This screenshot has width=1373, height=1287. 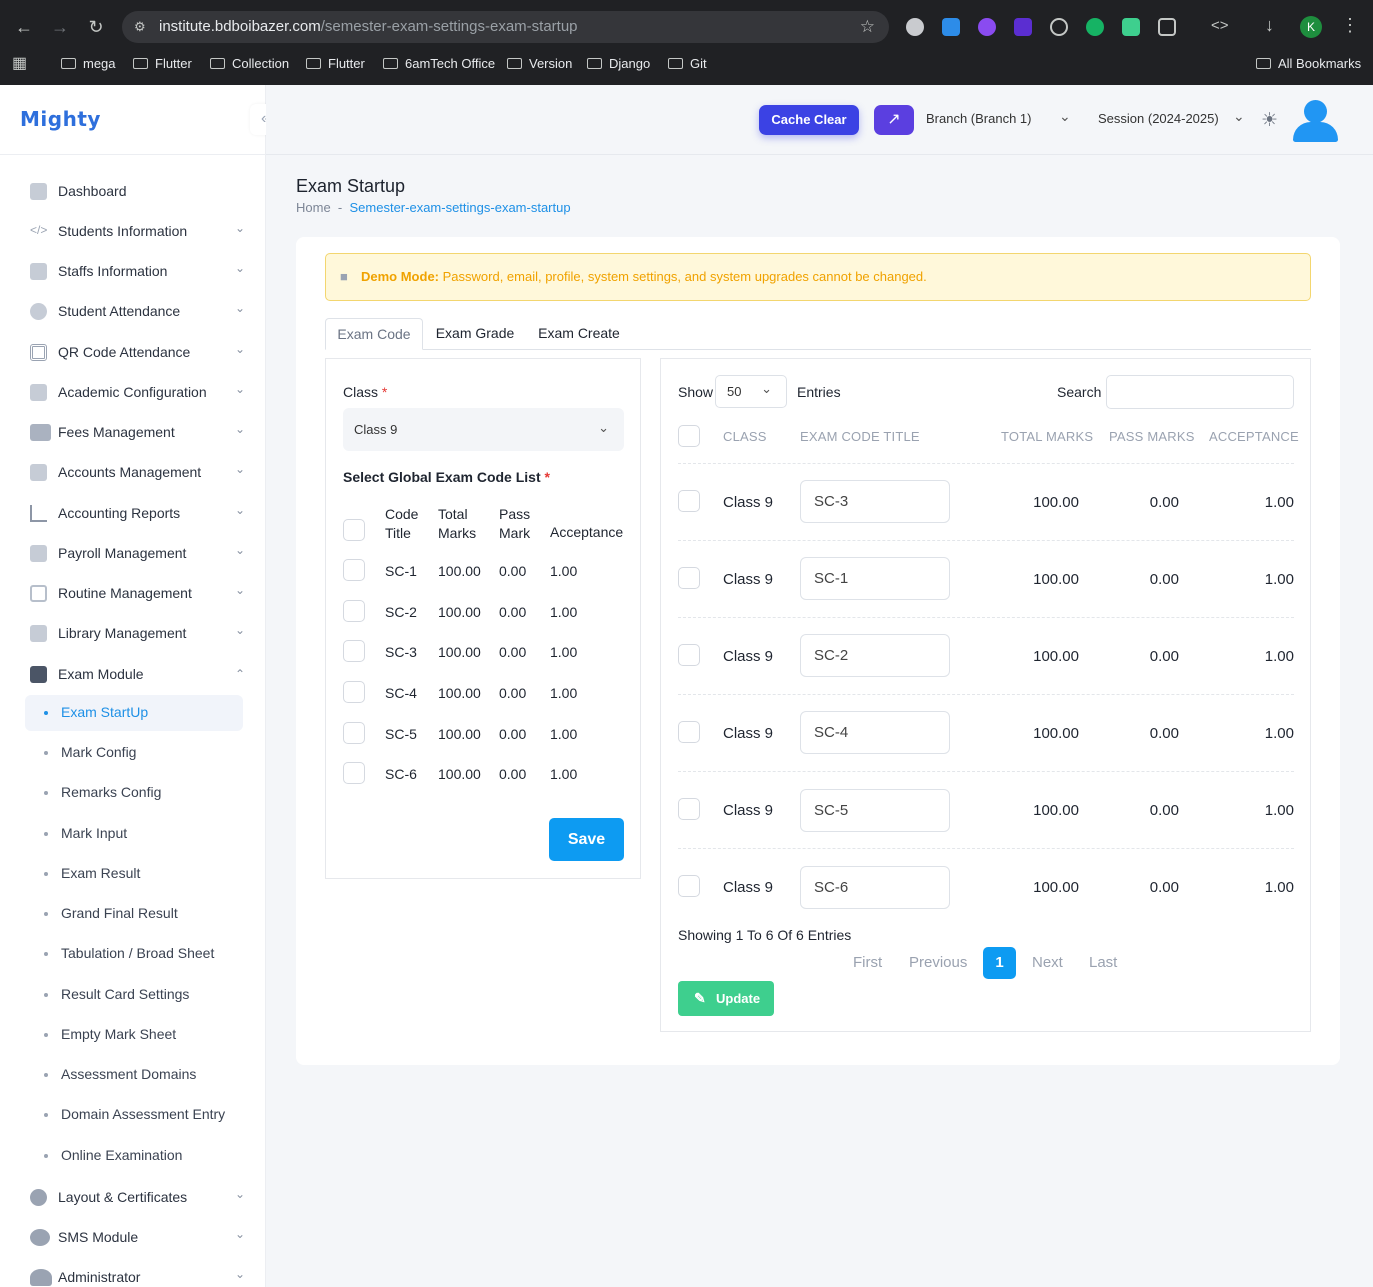 I want to click on session-select: Session (2024-2025), so click(x=1158, y=118).